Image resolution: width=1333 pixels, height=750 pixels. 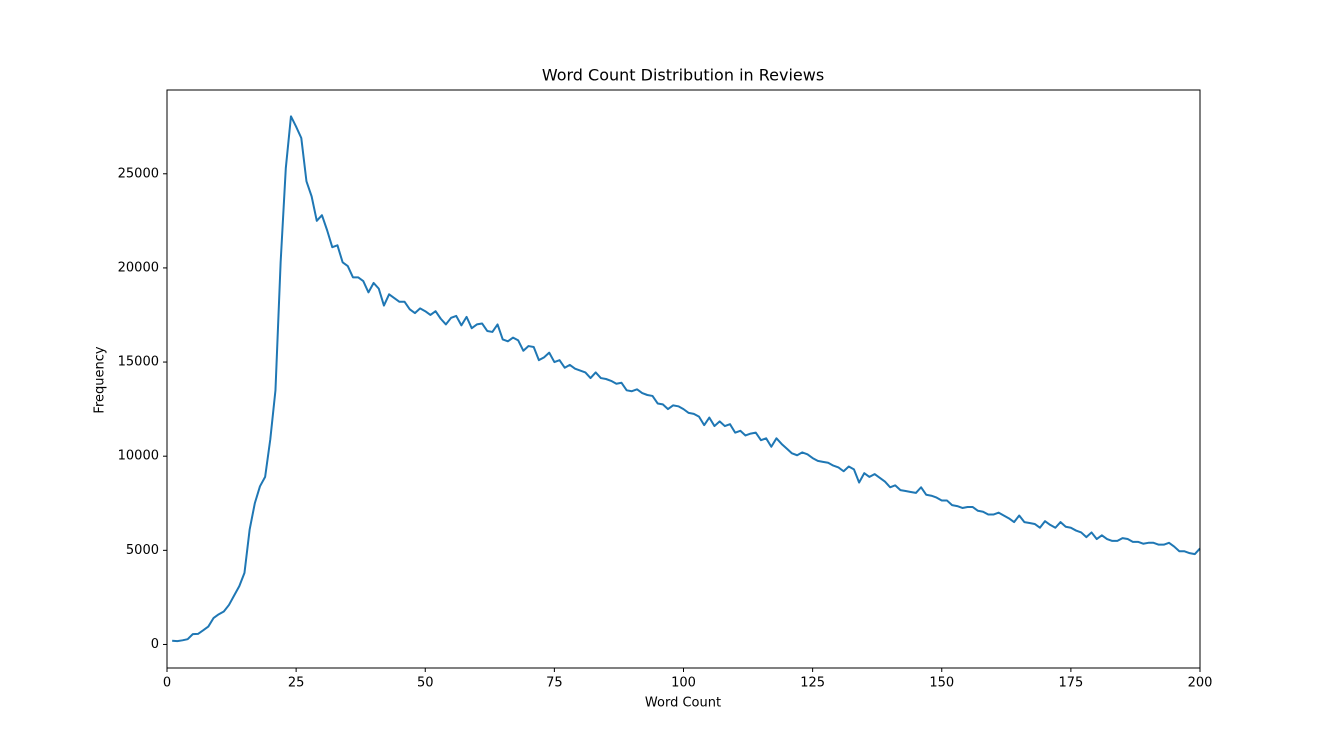 What do you see at coordinates (683, 703) in the screenshot?
I see `x-axis-label: Word Count` at bounding box center [683, 703].